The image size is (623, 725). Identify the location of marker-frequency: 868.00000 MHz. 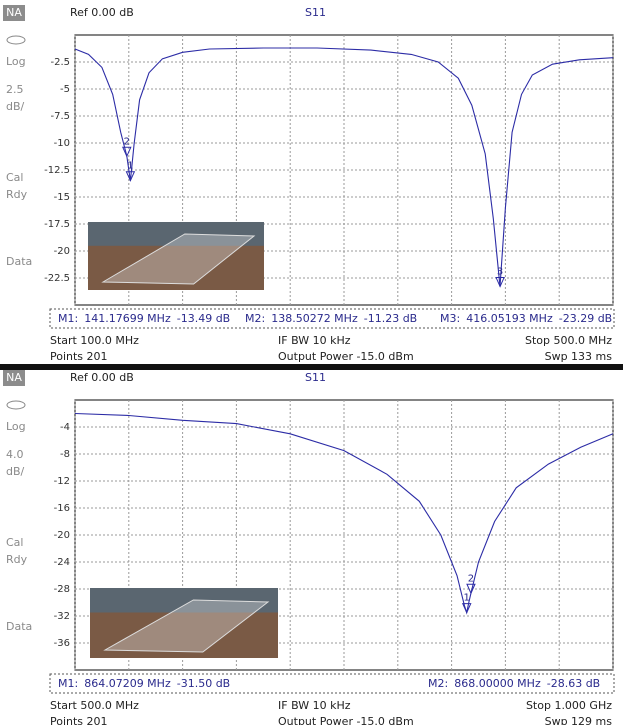
(497, 683).